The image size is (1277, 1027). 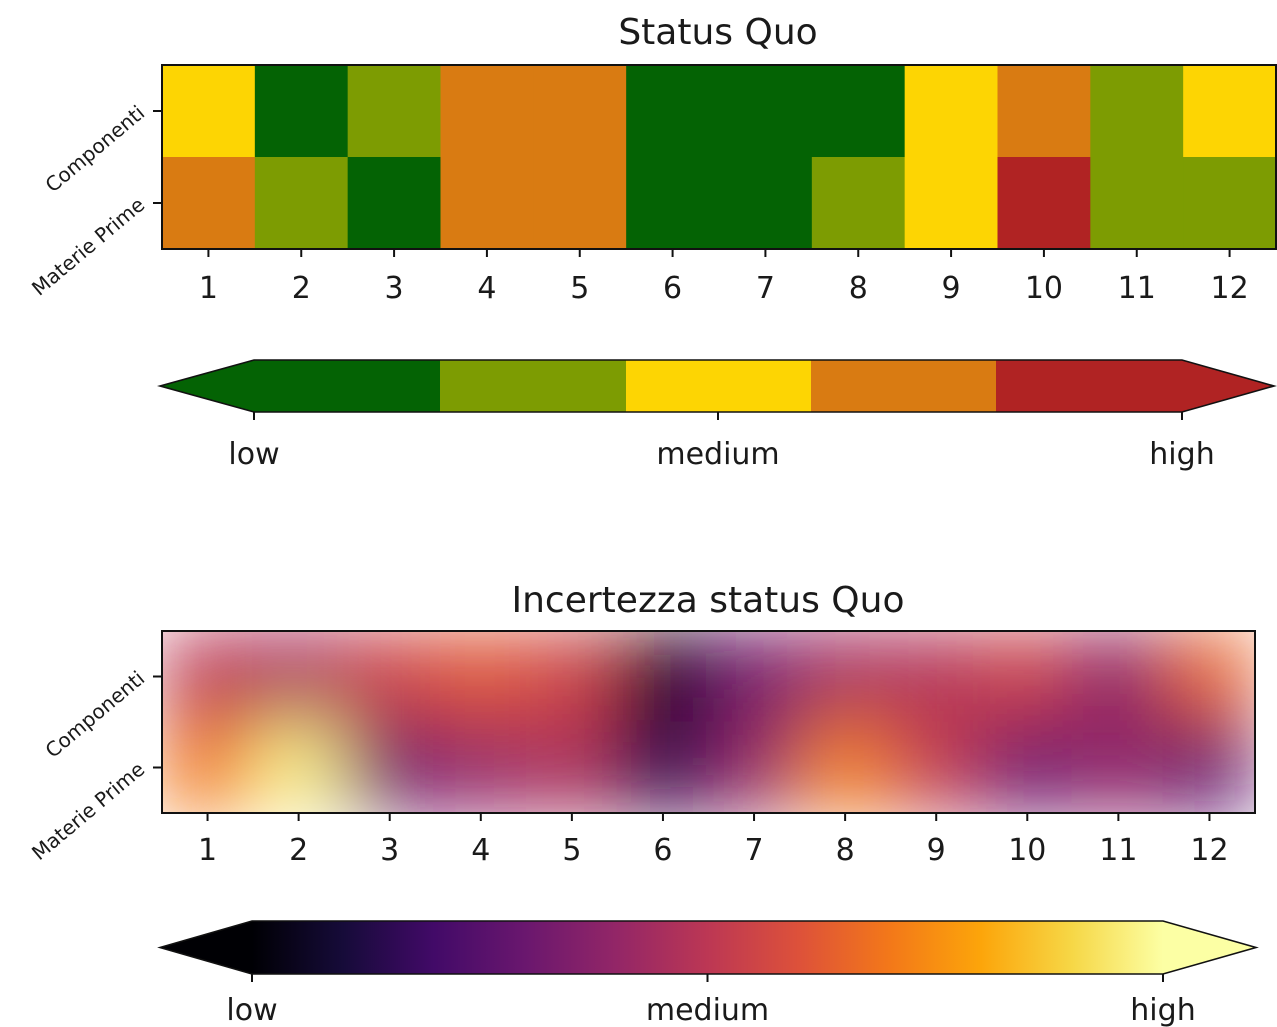 What do you see at coordinates (708, 600) in the screenshot?
I see `chart-title: Incertezza status Quo` at bounding box center [708, 600].